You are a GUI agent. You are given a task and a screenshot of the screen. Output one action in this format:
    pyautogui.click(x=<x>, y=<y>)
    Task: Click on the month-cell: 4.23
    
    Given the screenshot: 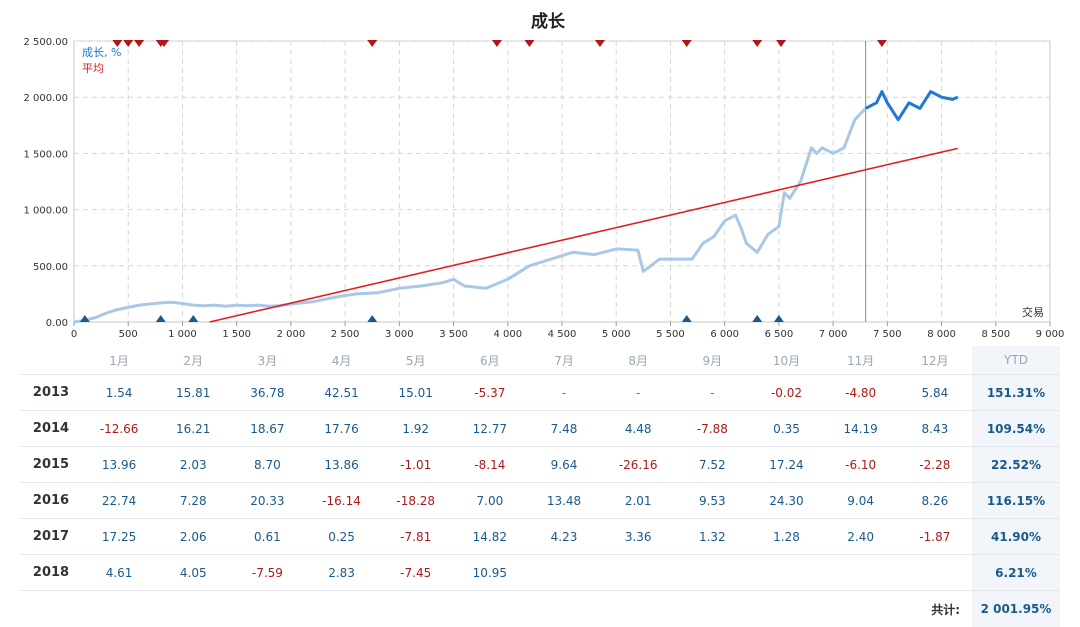 What is the action you would take?
    pyautogui.click(x=564, y=537)
    